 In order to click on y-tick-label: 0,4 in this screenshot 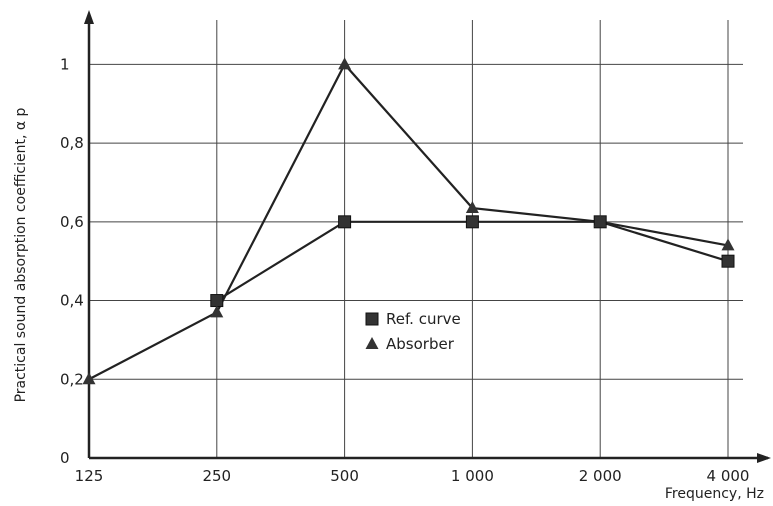, I will do `click(72, 301)`.